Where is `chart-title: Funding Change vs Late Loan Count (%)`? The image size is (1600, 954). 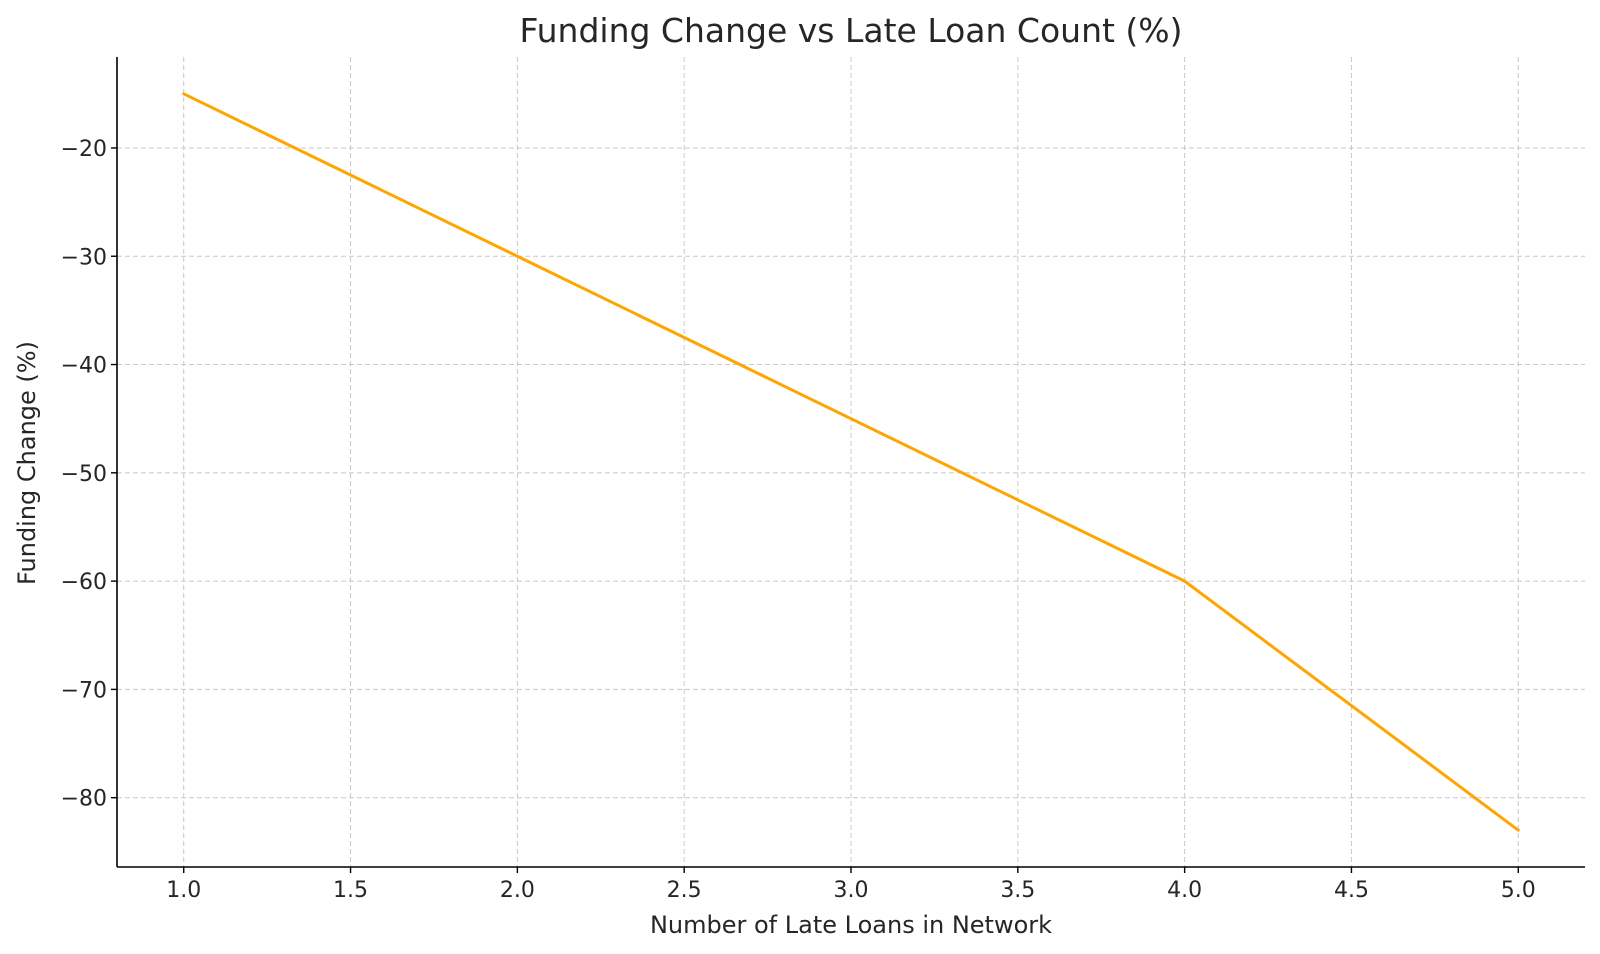
chart-title: Funding Change vs Late Loan Count (%) is located at coordinates (850, 30).